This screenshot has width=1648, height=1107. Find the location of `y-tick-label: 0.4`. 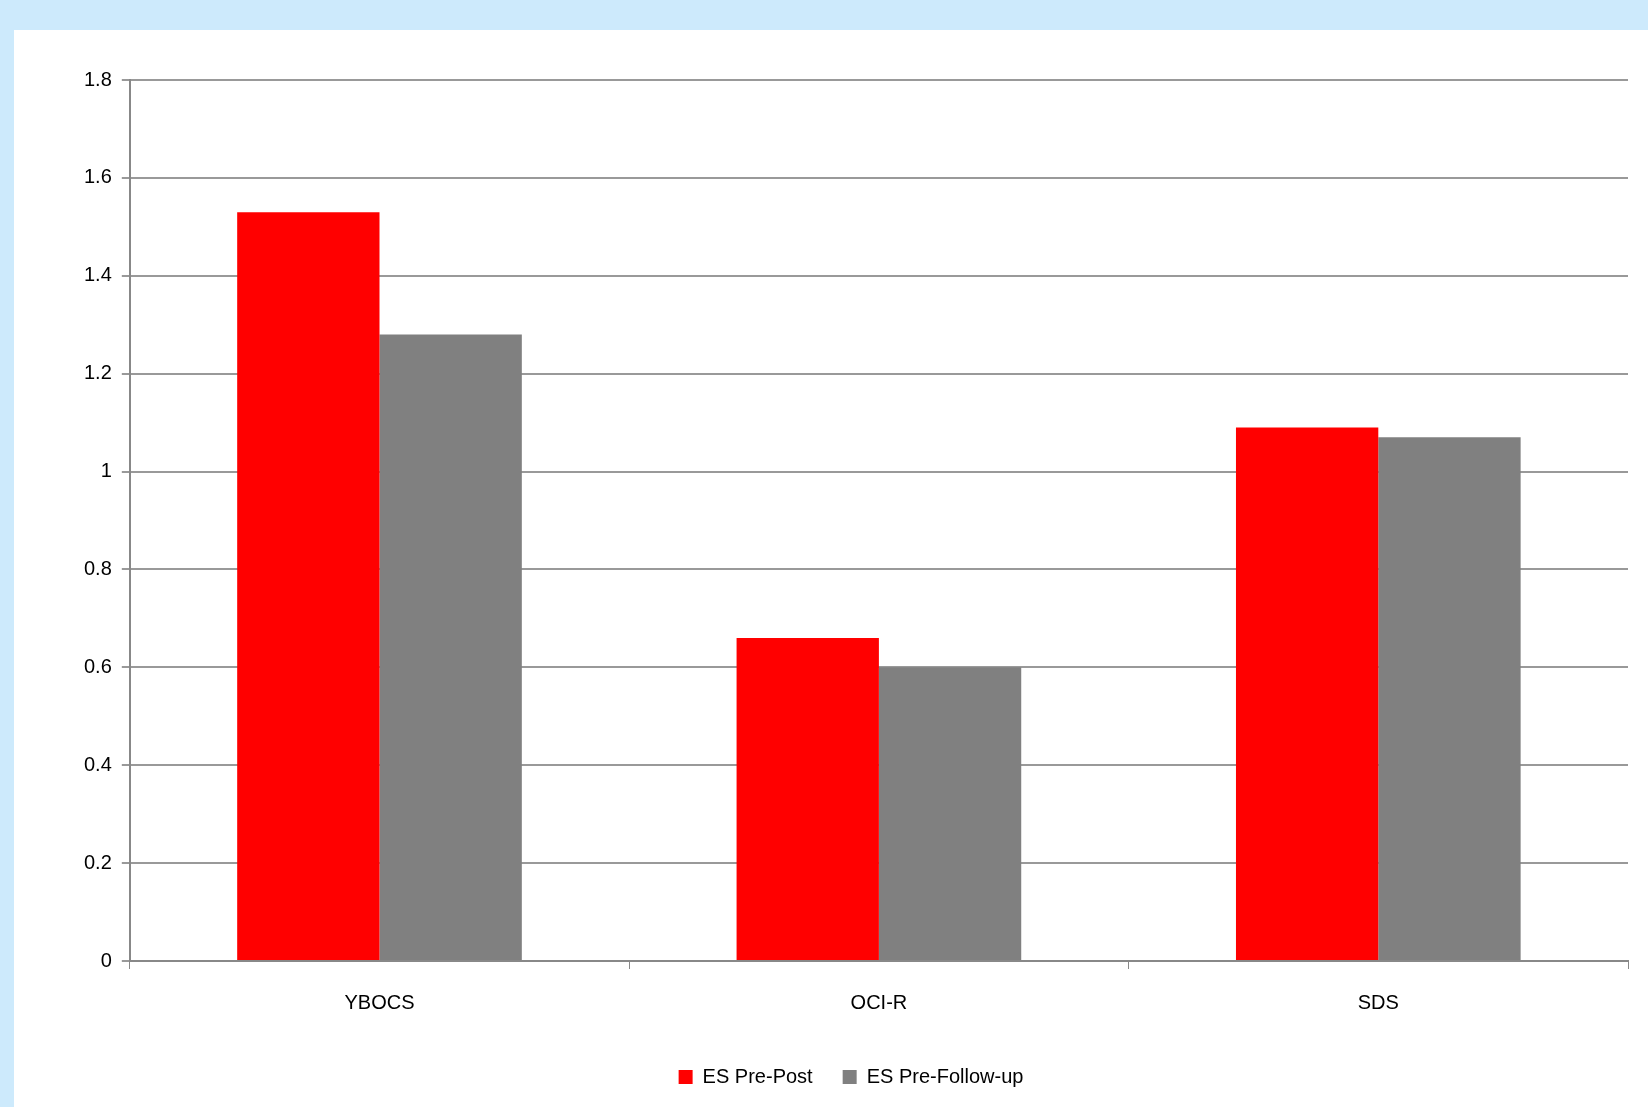

y-tick-label: 0.4 is located at coordinates (97, 763).